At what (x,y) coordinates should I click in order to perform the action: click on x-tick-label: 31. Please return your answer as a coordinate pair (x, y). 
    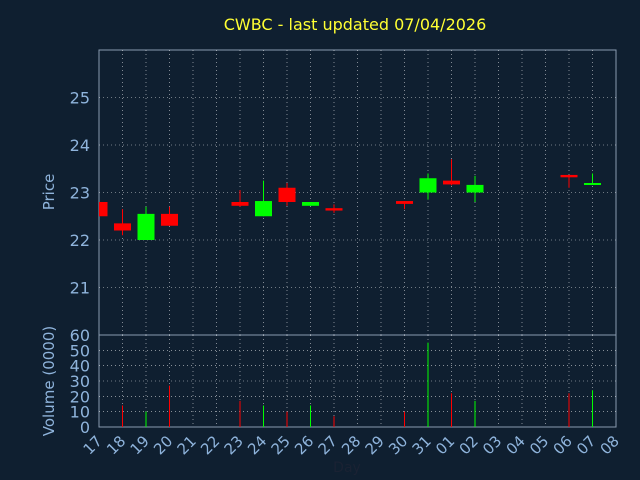
    Looking at the image, I should click on (422, 445).